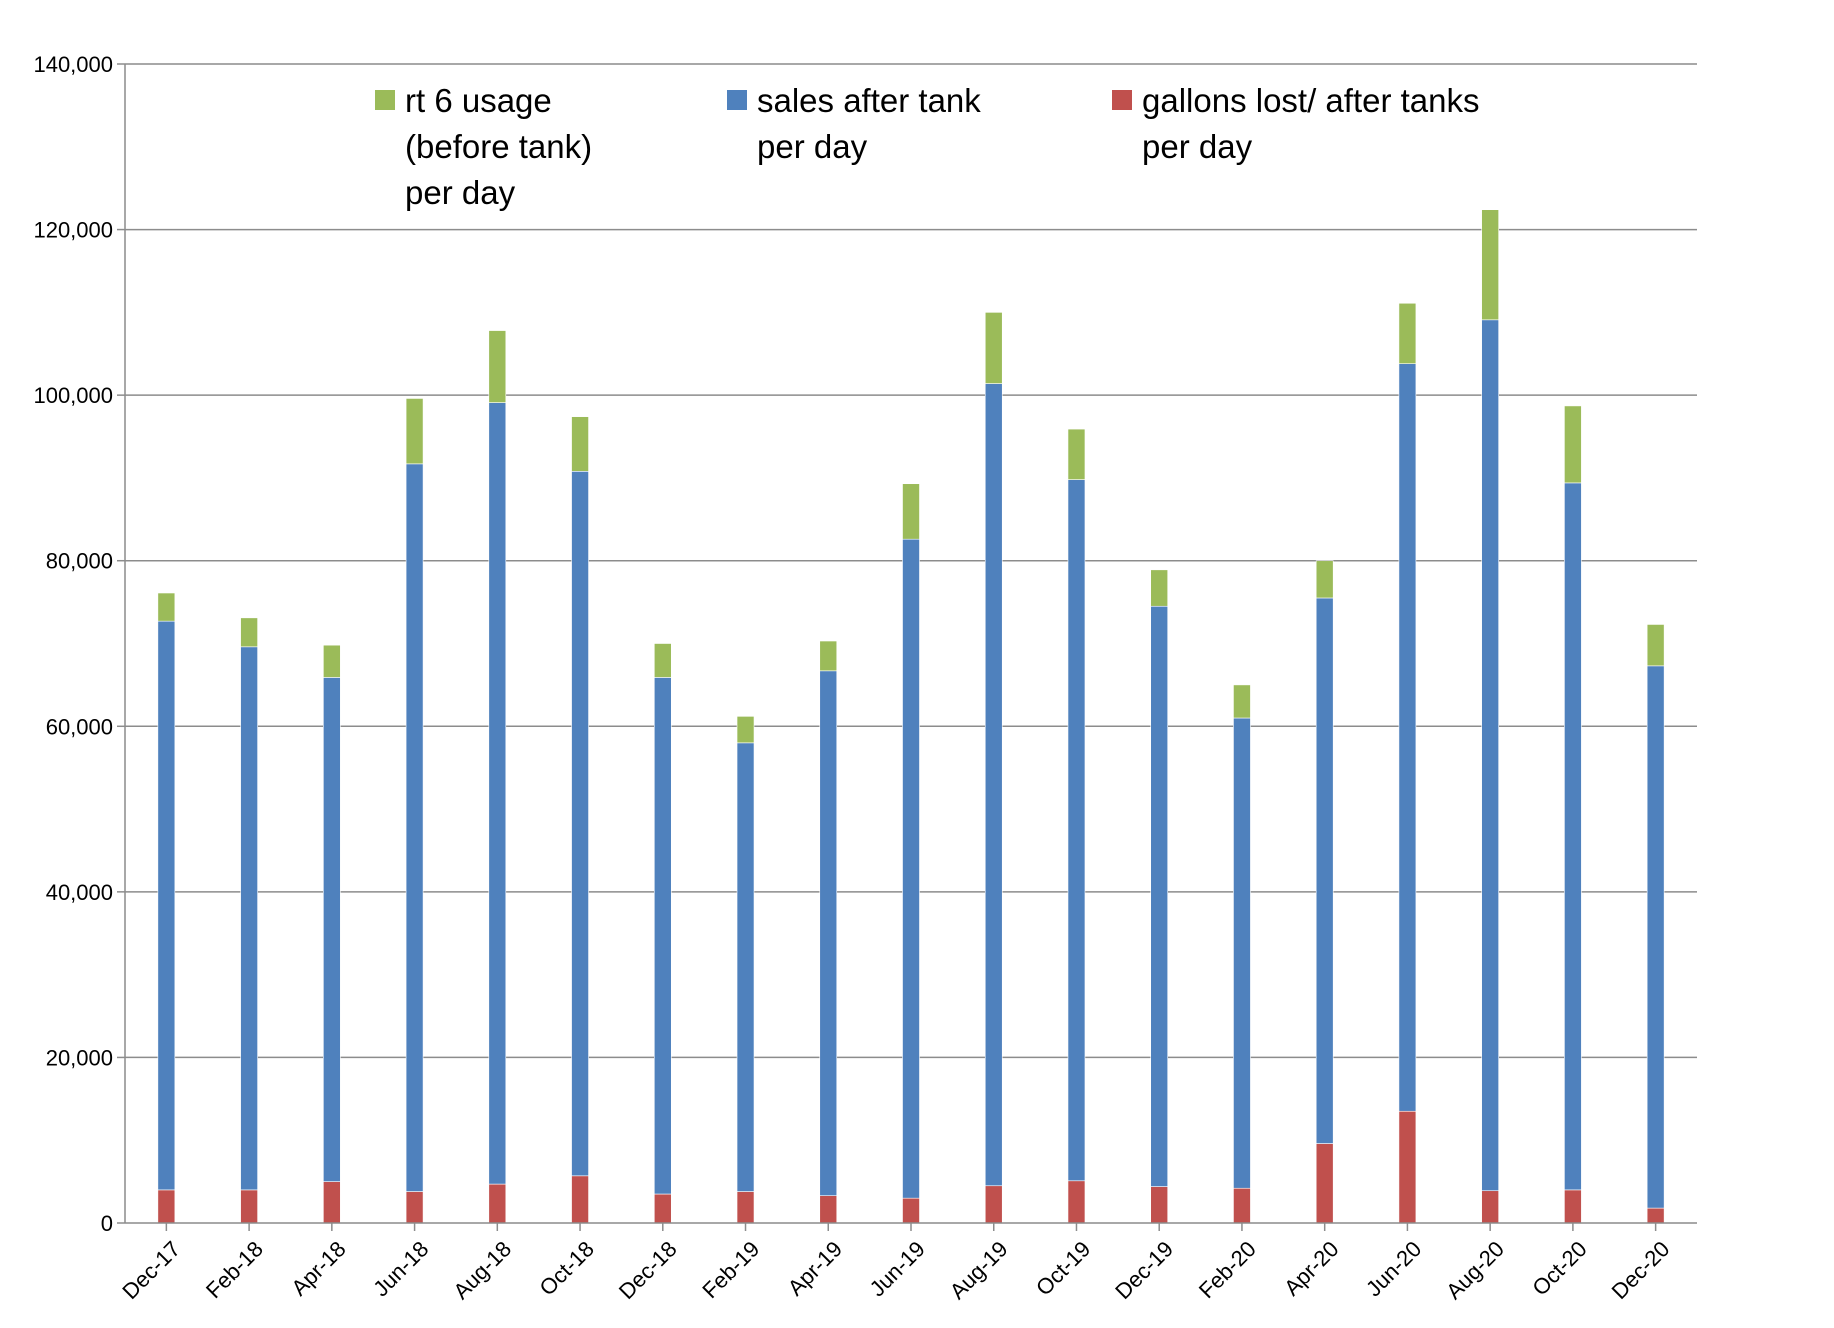  I want to click on y-tick-label: 60,000, so click(79, 726).